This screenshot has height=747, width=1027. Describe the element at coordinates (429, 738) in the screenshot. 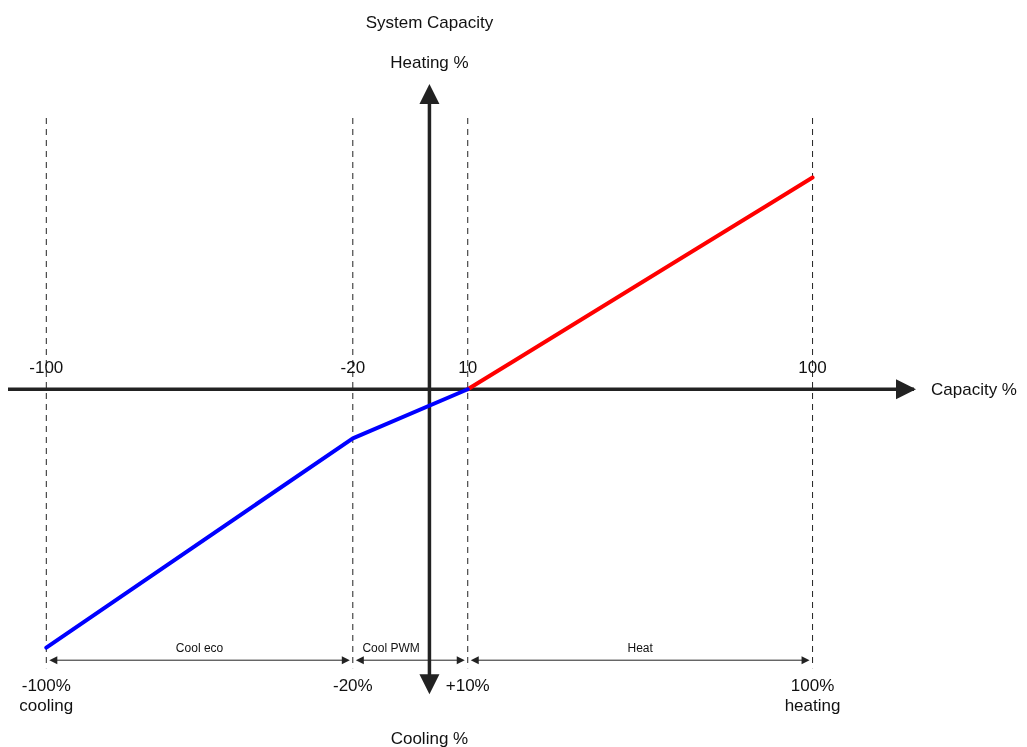

I see `text: Cooling %` at that location.